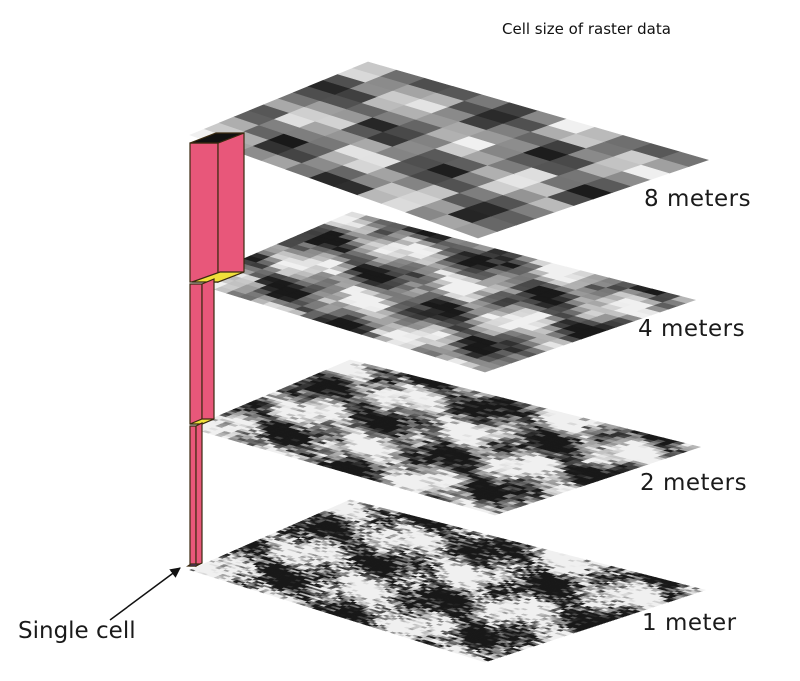 The height and width of the screenshot is (681, 800). What do you see at coordinates (193, 565) in the screenshot?
I see `single-cell` at bounding box center [193, 565].